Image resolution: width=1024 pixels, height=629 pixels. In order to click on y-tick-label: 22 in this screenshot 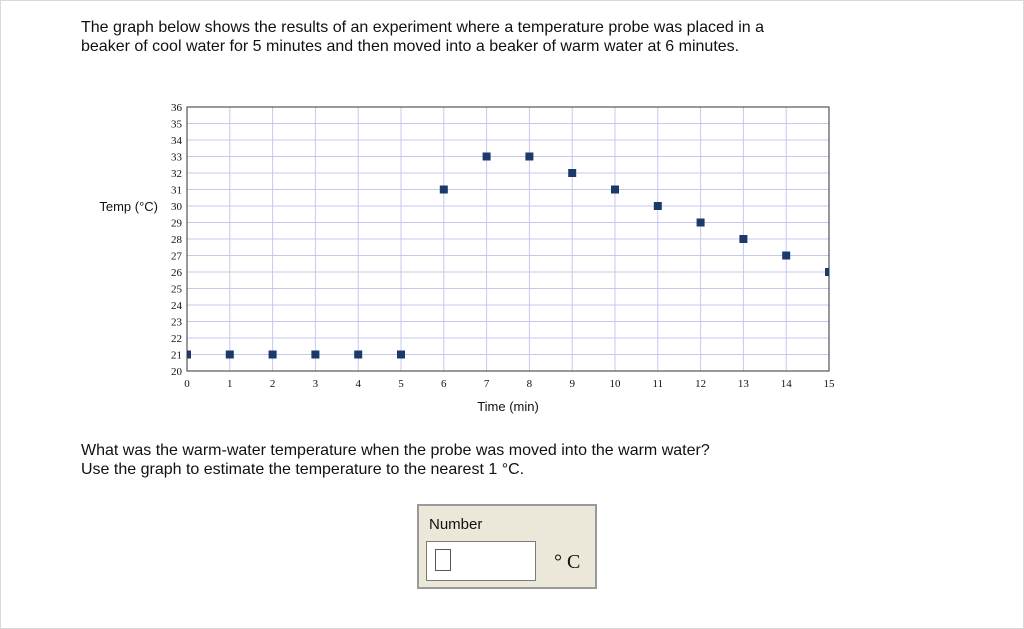, I will do `click(176, 339)`.